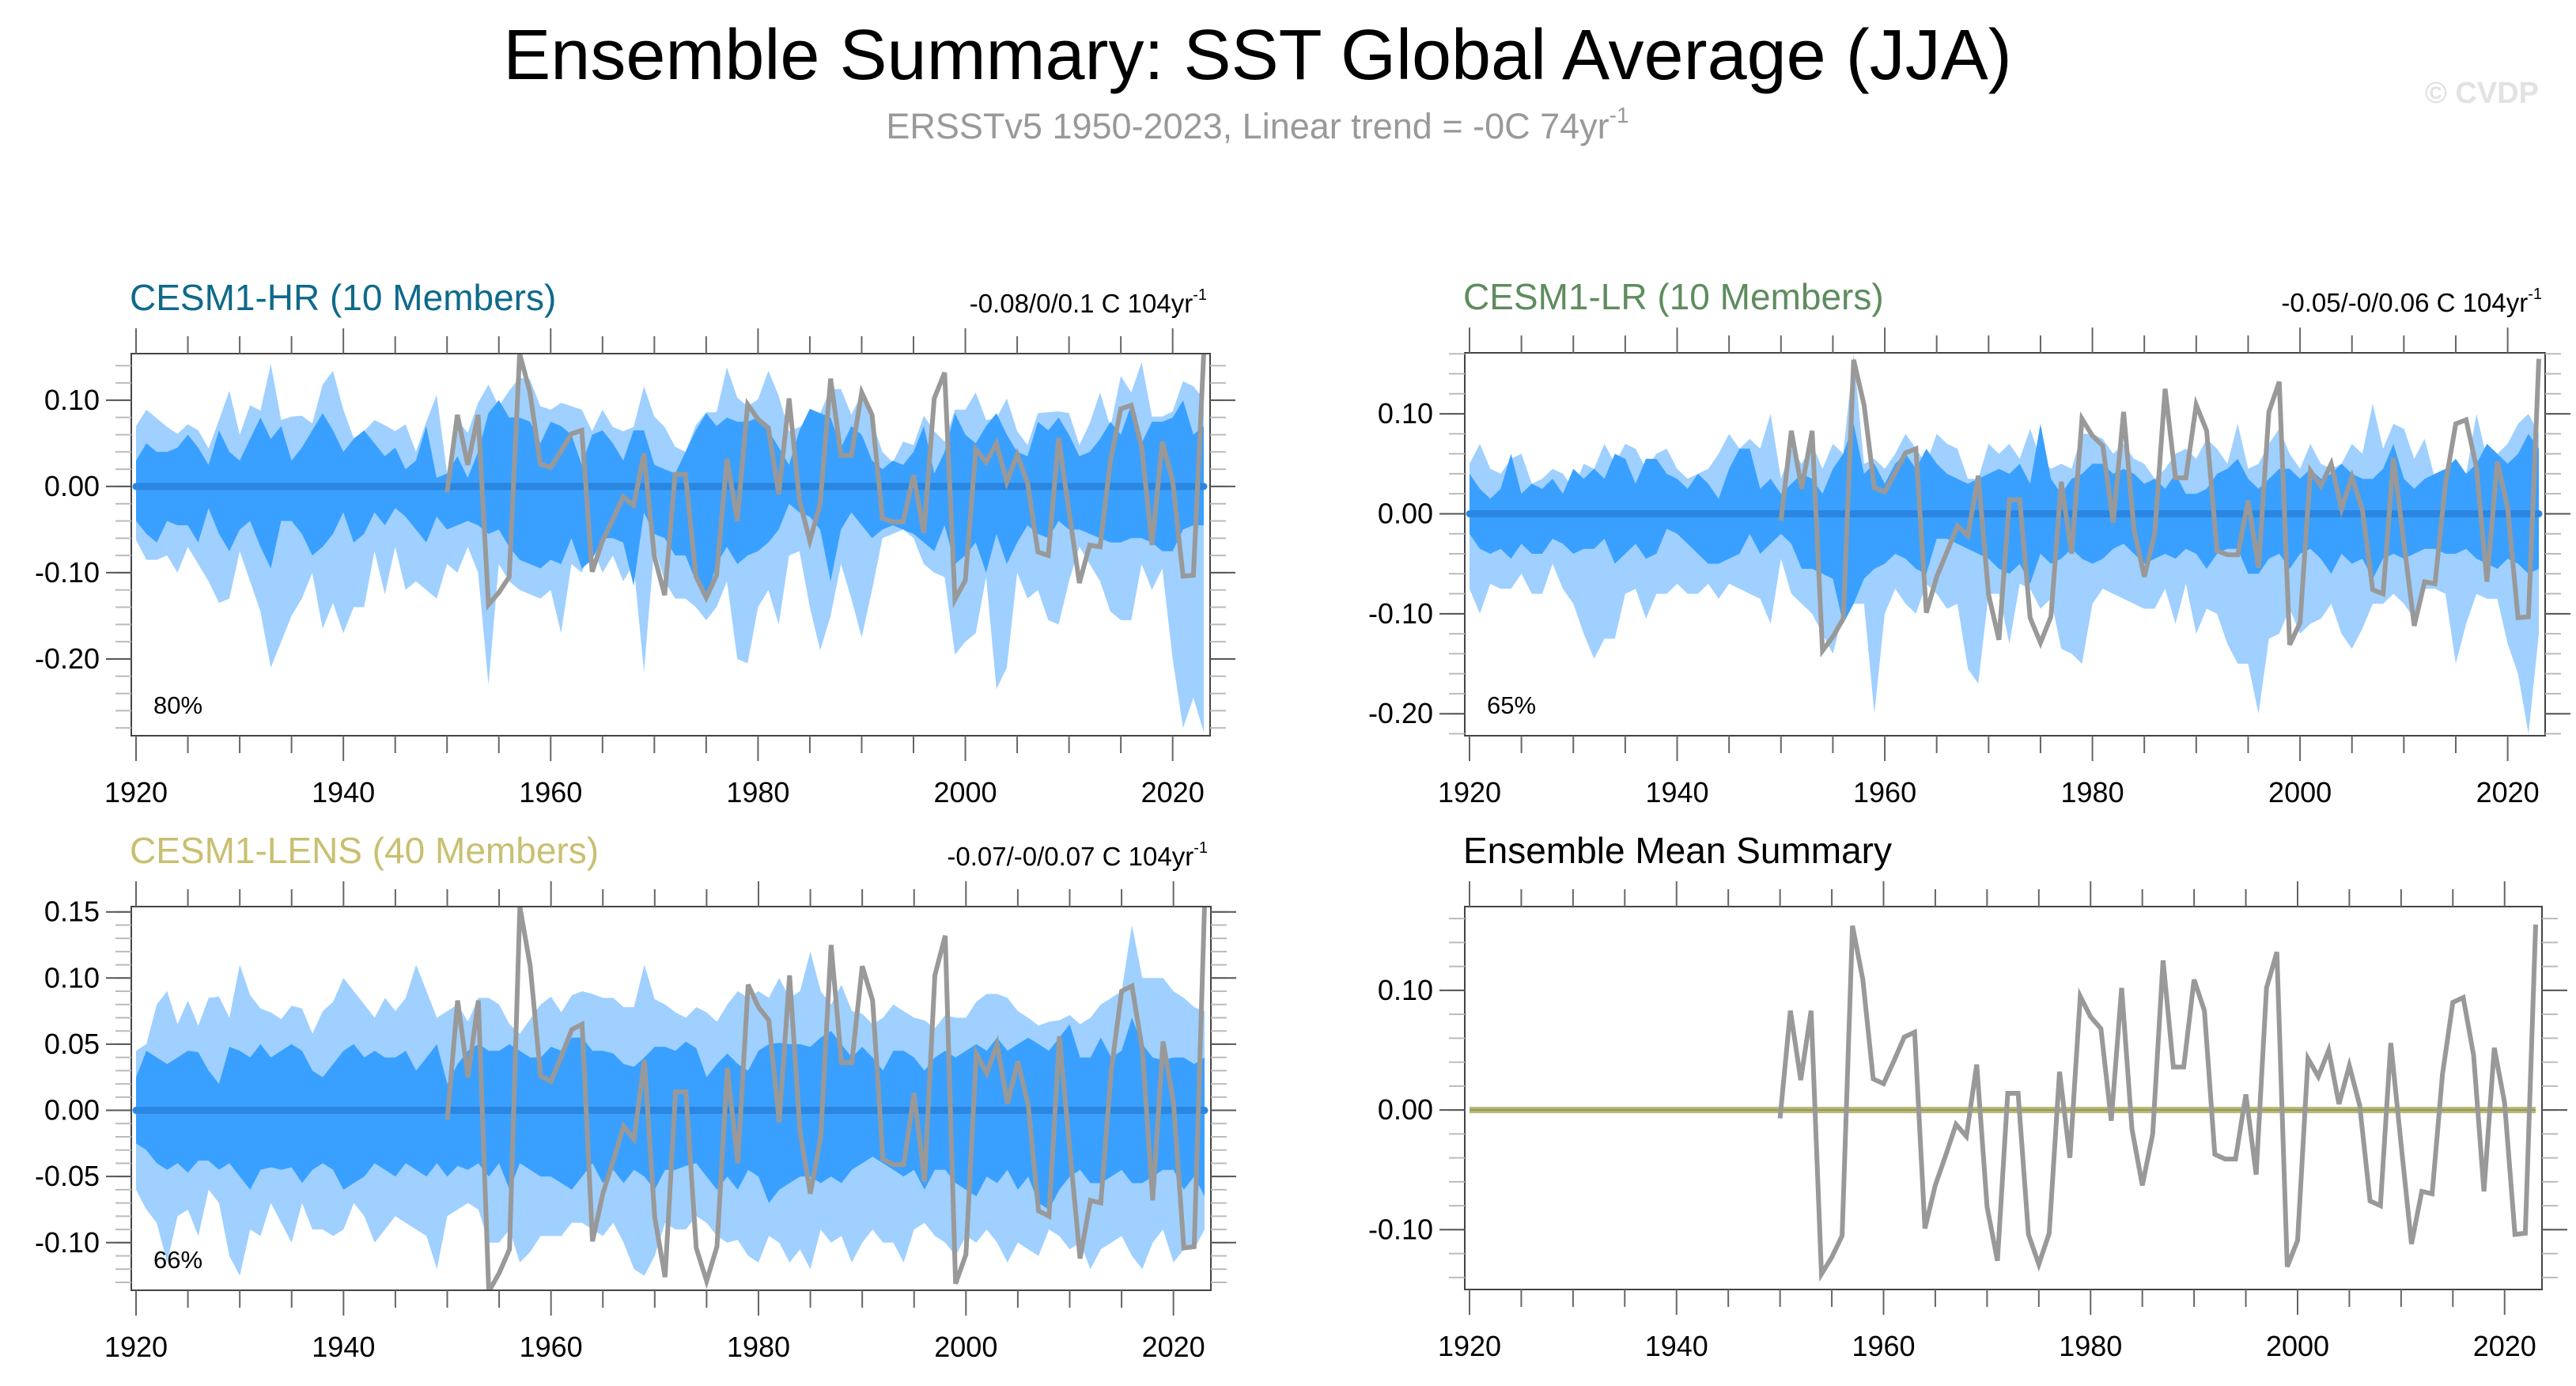 The height and width of the screenshot is (1386, 2576). What do you see at coordinates (365, 851) in the screenshot?
I see `panel-title: CESM1-LENS (40 Members)` at bounding box center [365, 851].